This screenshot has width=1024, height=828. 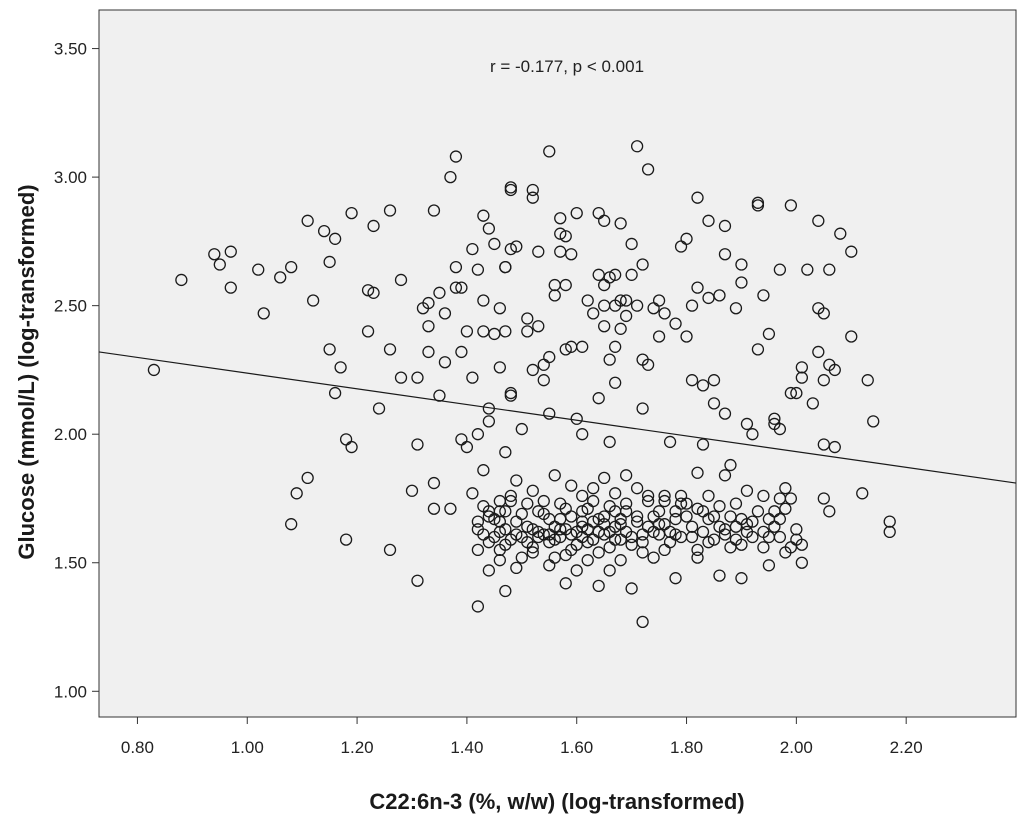 What do you see at coordinates (557, 417) in the screenshot?
I see `regression-line` at bounding box center [557, 417].